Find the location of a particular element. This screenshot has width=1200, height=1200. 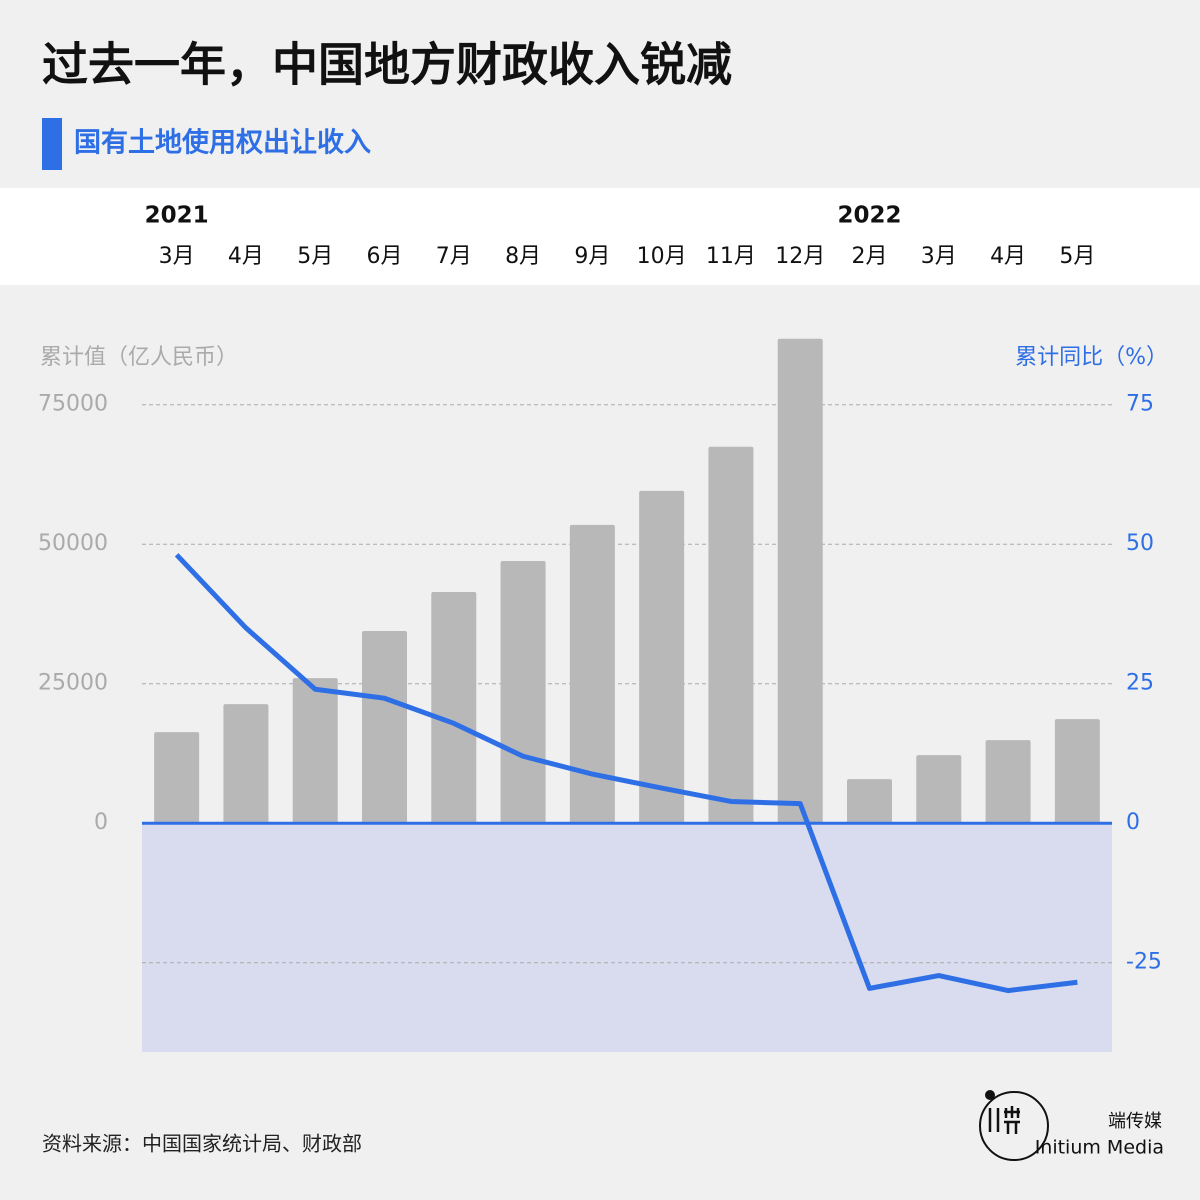

year-label: 2022 is located at coordinates (869, 216).